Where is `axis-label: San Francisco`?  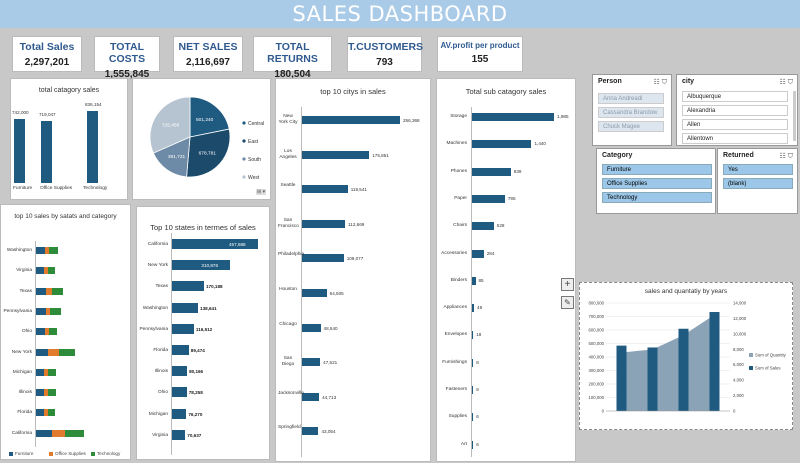
axis-label: San Francisco is located at coordinates (288, 223).